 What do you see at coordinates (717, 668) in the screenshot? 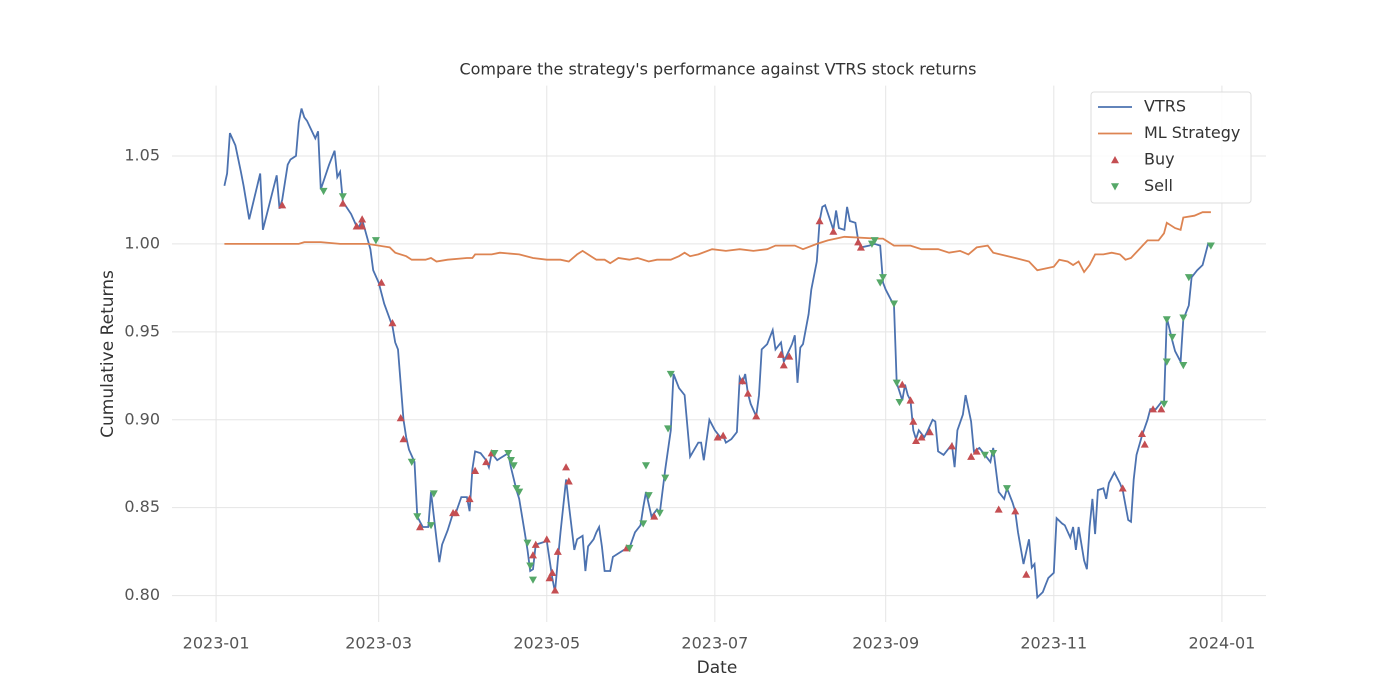
I see `x-axis-label: Date` at bounding box center [717, 668].